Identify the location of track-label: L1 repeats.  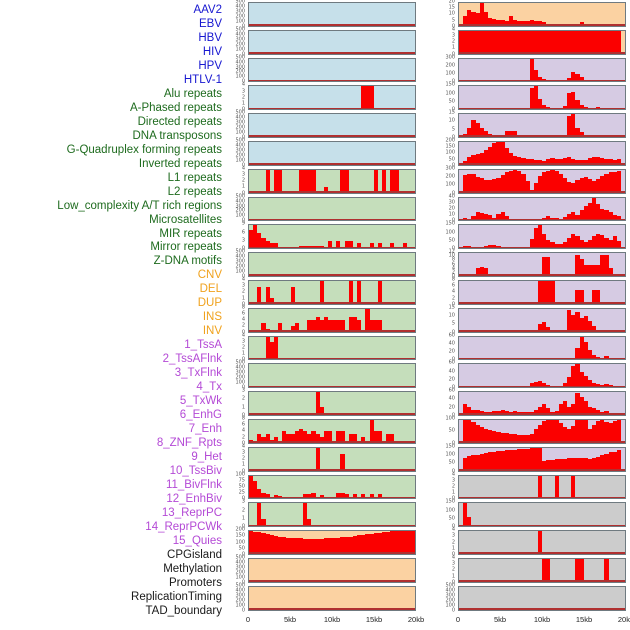
(194, 177).